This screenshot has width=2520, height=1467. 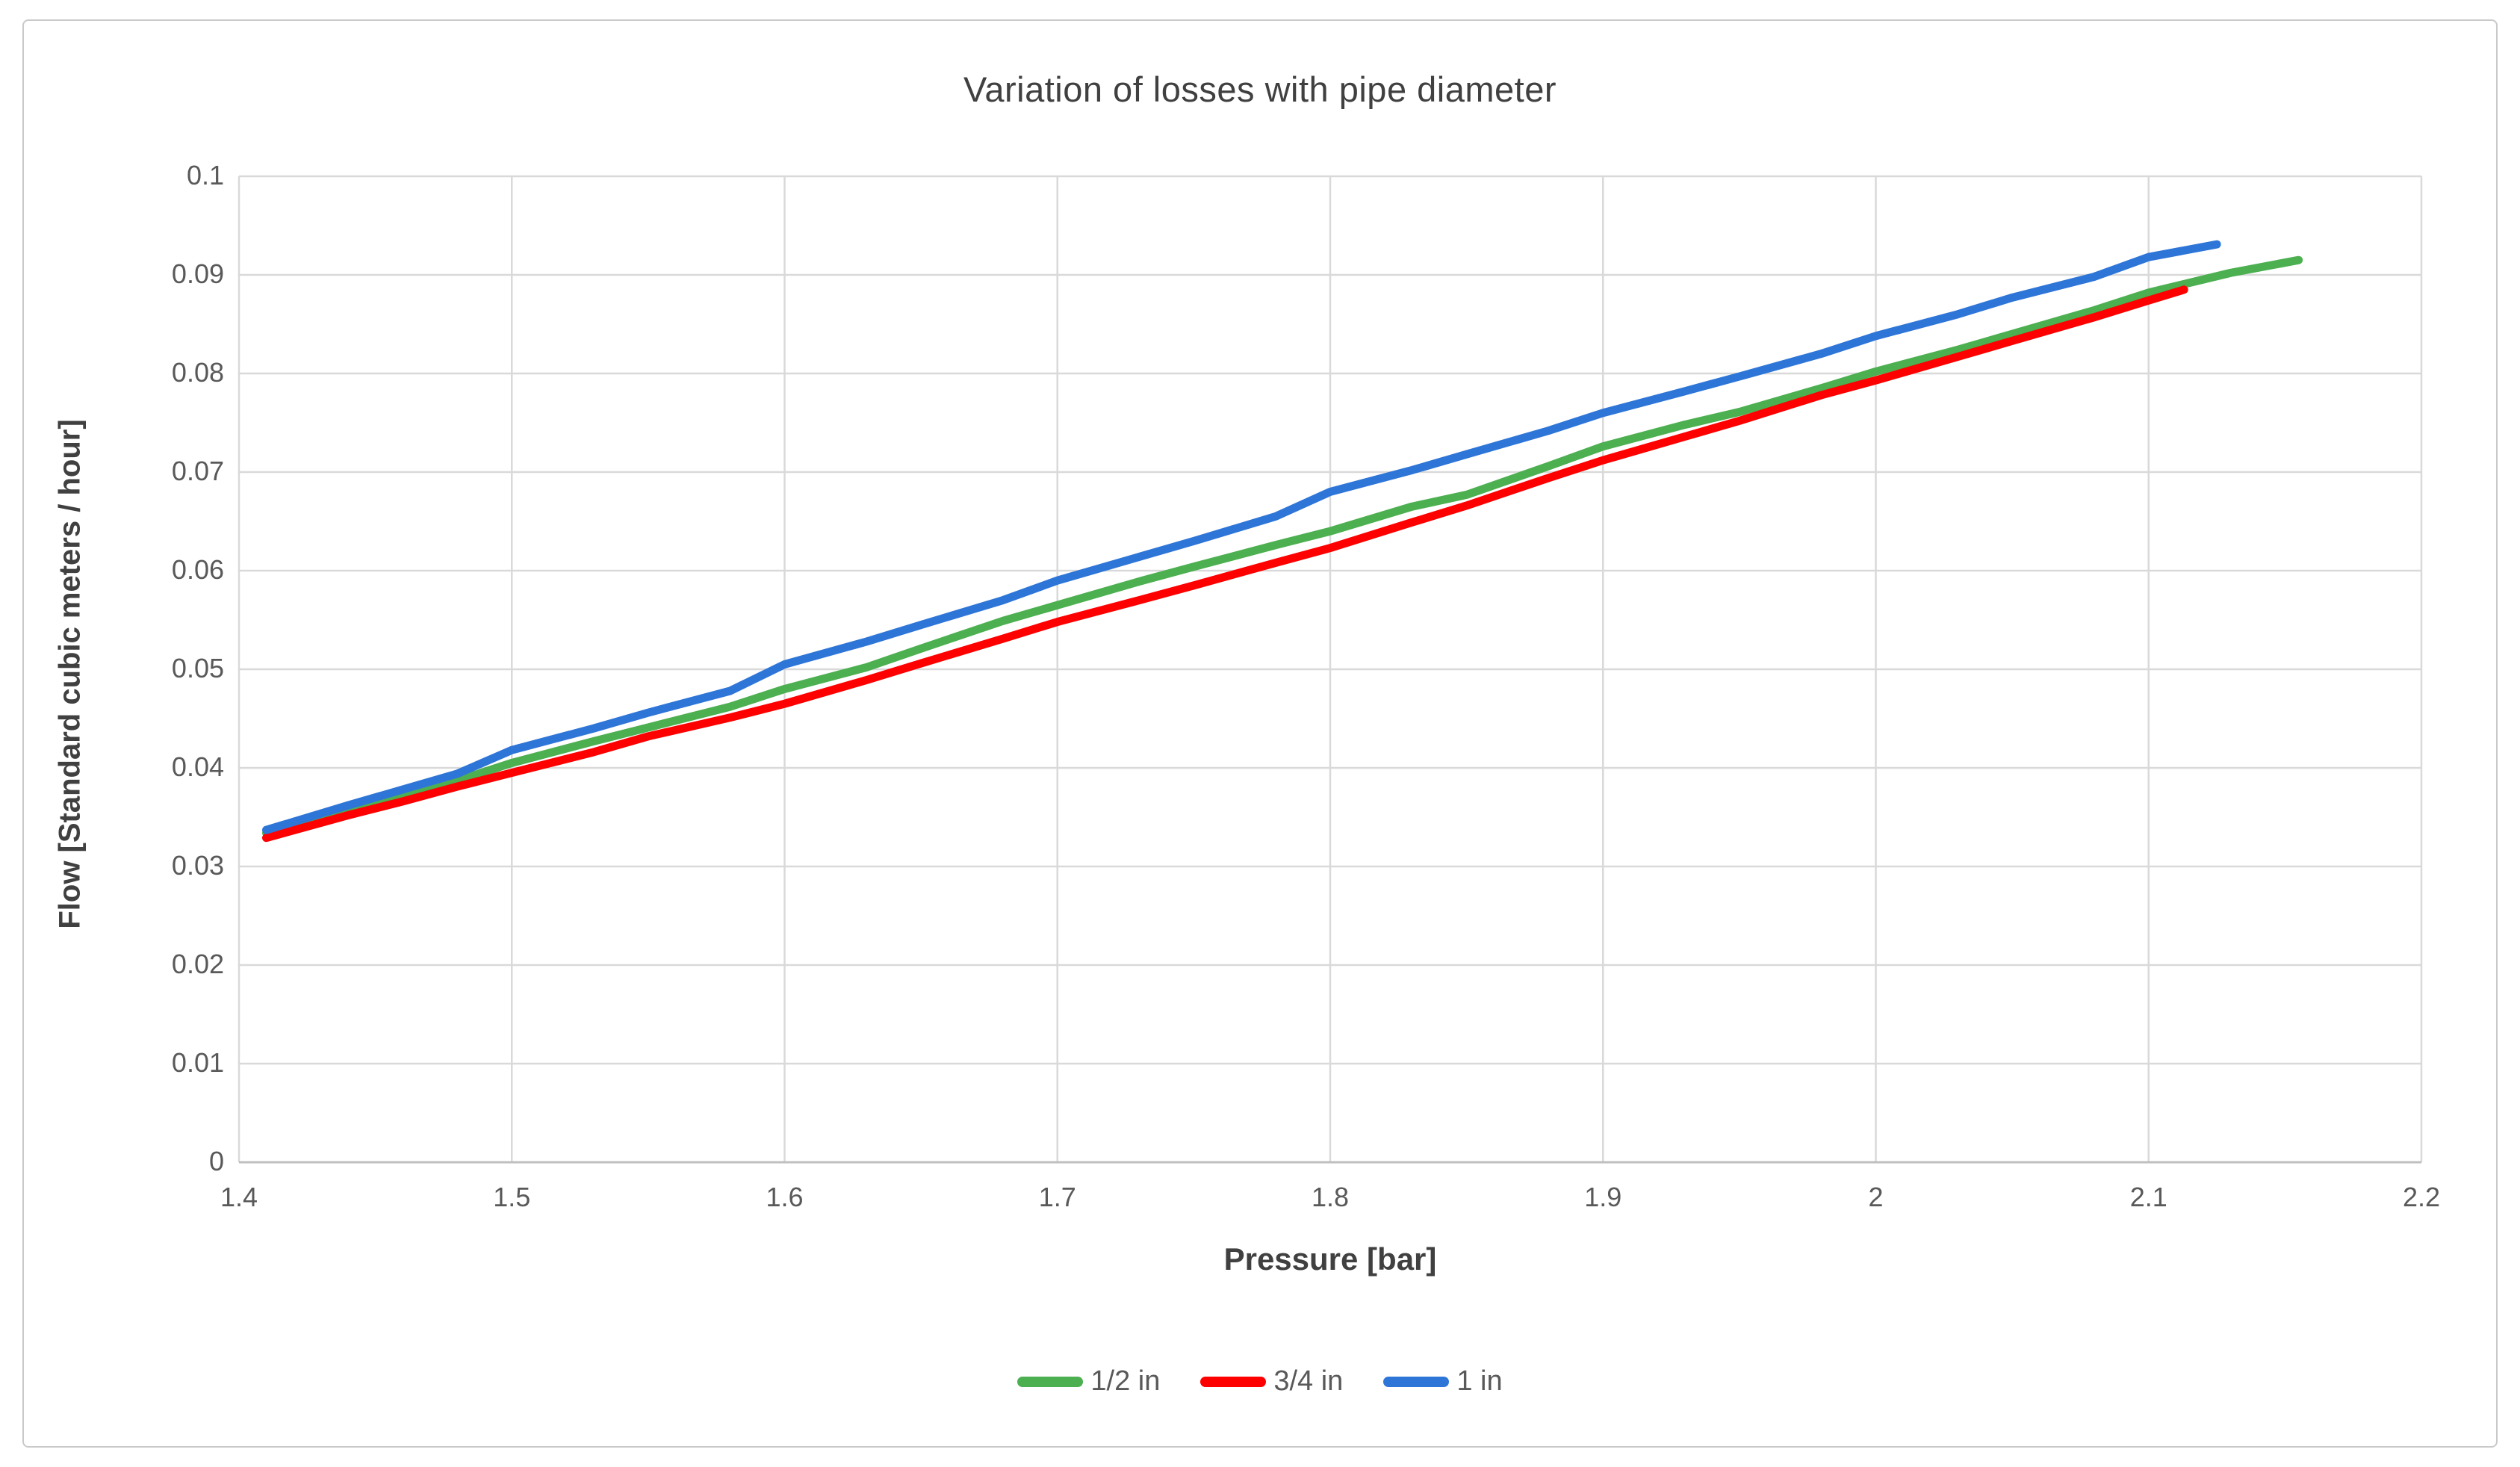 I want to click on legend-label: 1 in, so click(x=1479, y=1381).